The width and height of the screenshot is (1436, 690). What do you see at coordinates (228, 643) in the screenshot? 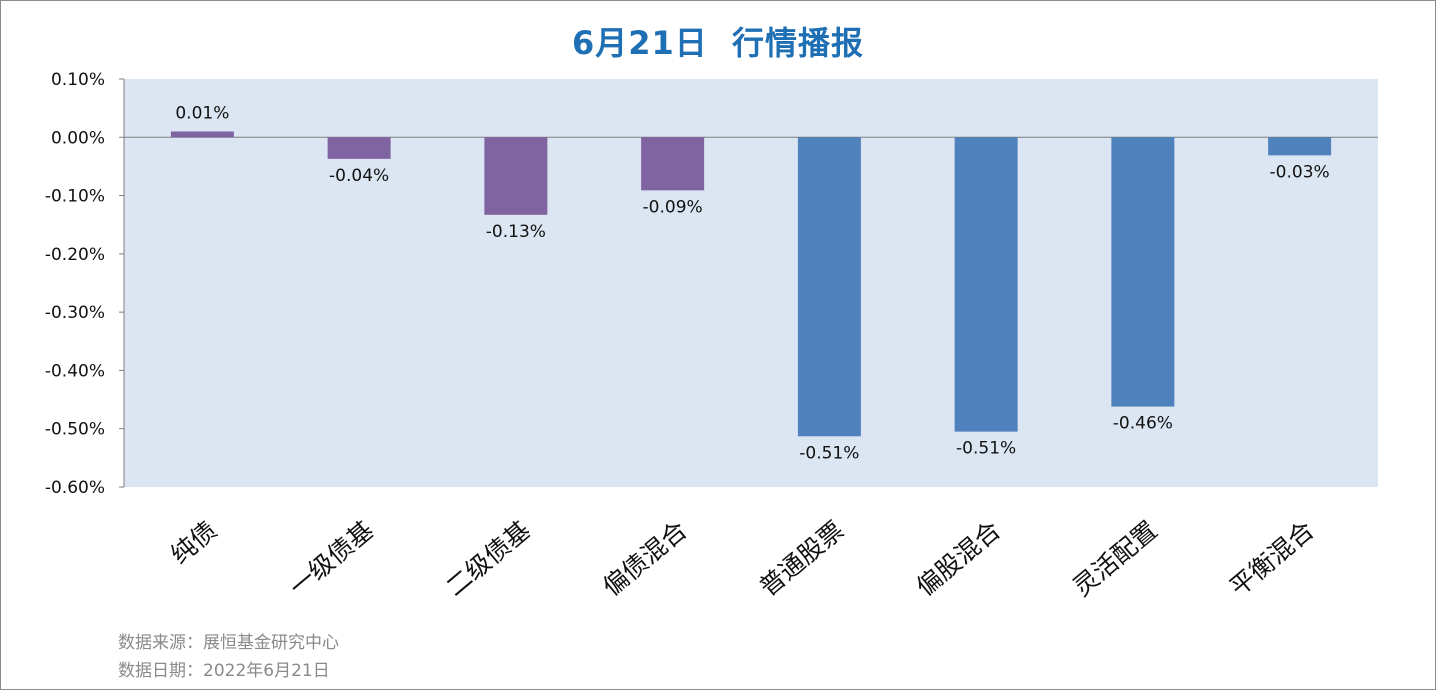
I see `source-note: 数据来源：展恒基金研究中心` at bounding box center [228, 643].